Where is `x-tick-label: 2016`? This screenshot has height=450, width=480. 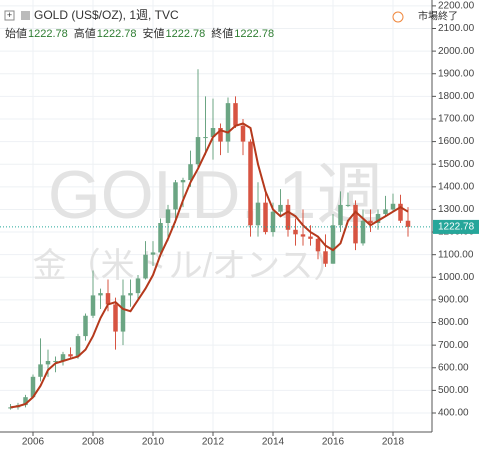 x-tick-label: 2016 is located at coordinates (333, 442).